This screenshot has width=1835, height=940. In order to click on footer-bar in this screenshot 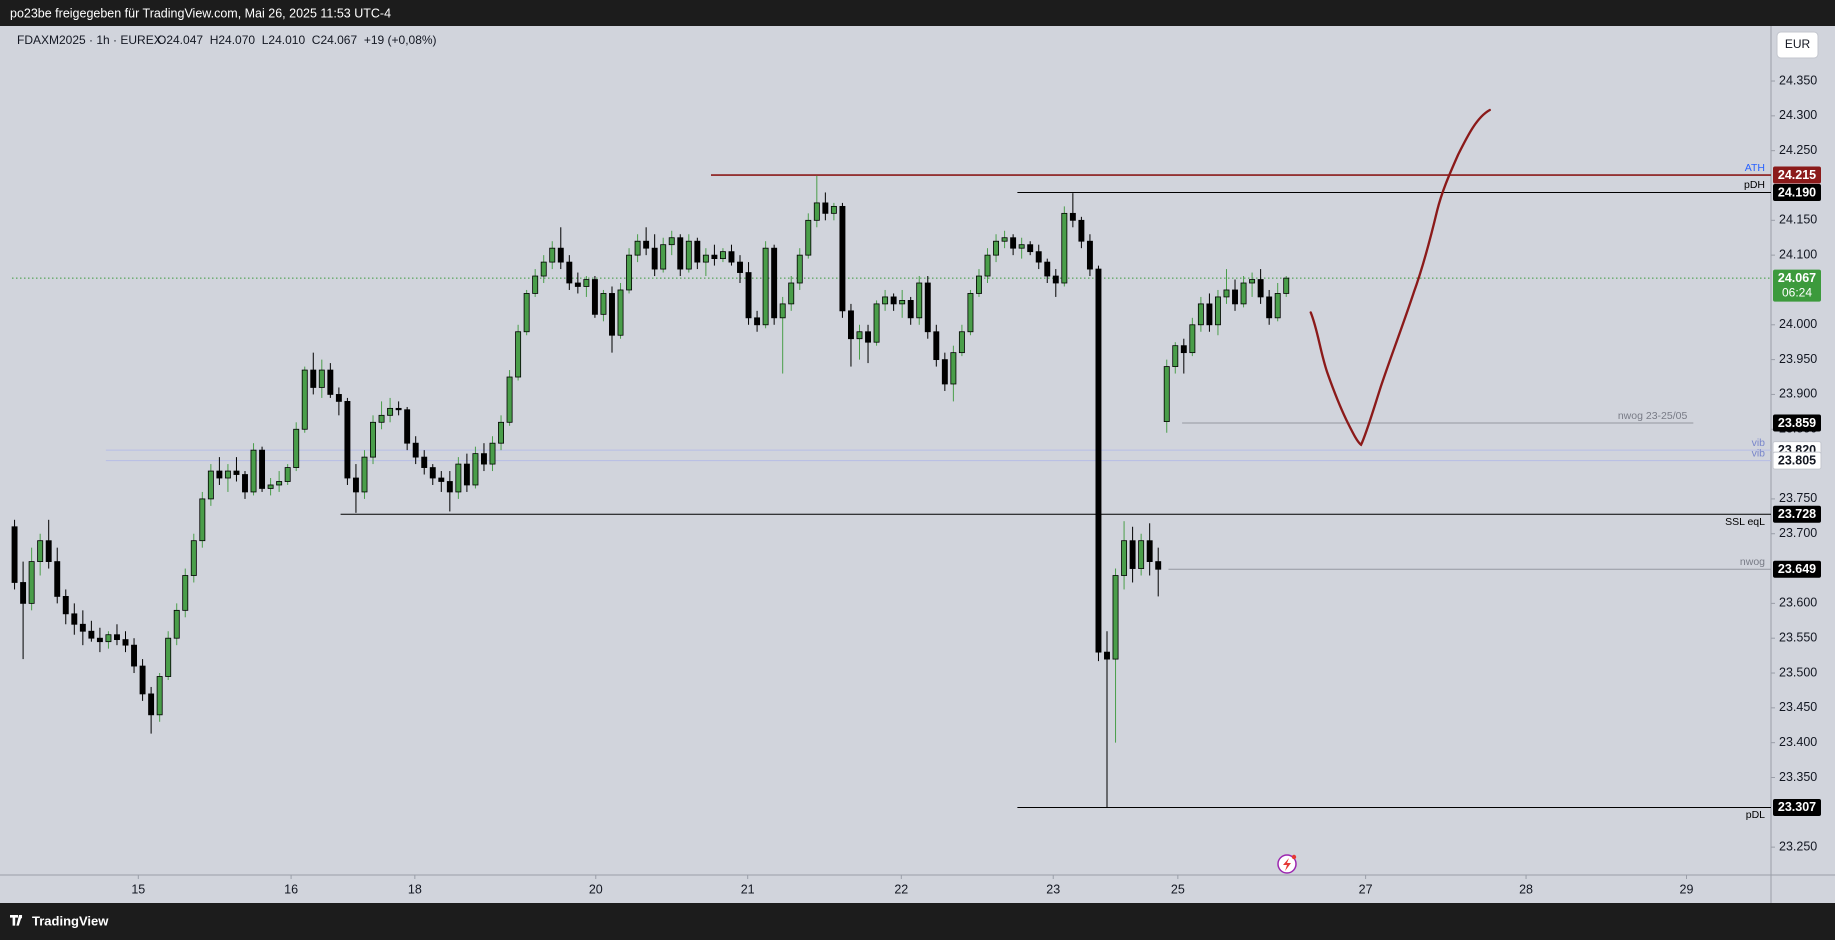, I will do `click(917, 921)`.